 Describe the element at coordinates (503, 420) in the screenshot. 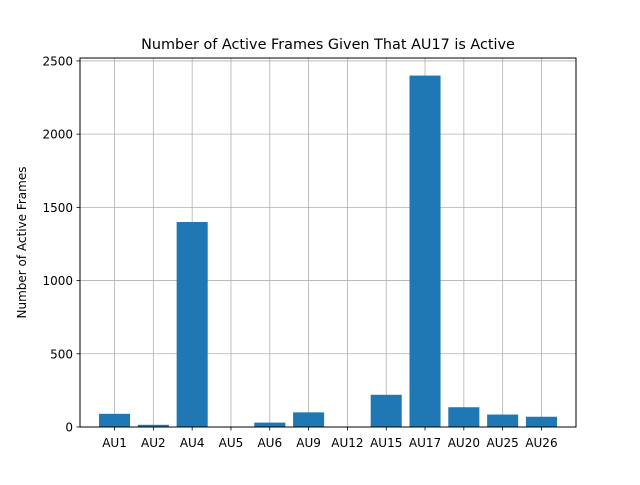

I see `bar-au25` at that location.